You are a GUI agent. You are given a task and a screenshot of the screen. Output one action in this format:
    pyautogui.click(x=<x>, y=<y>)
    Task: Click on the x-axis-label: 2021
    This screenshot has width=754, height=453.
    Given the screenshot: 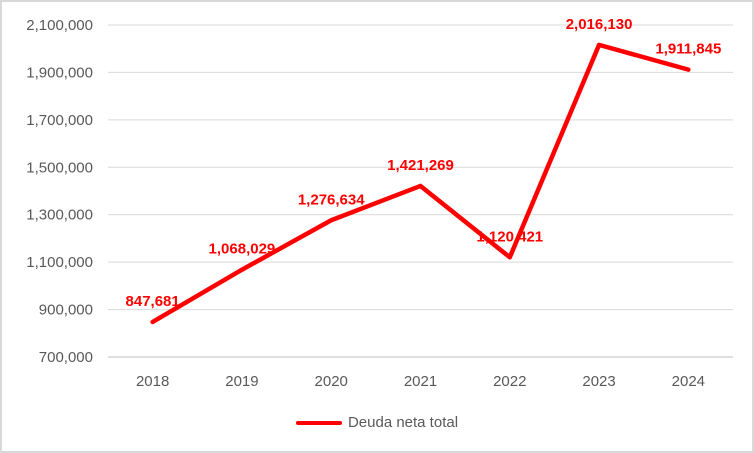 What is the action you would take?
    pyautogui.click(x=420, y=381)
    